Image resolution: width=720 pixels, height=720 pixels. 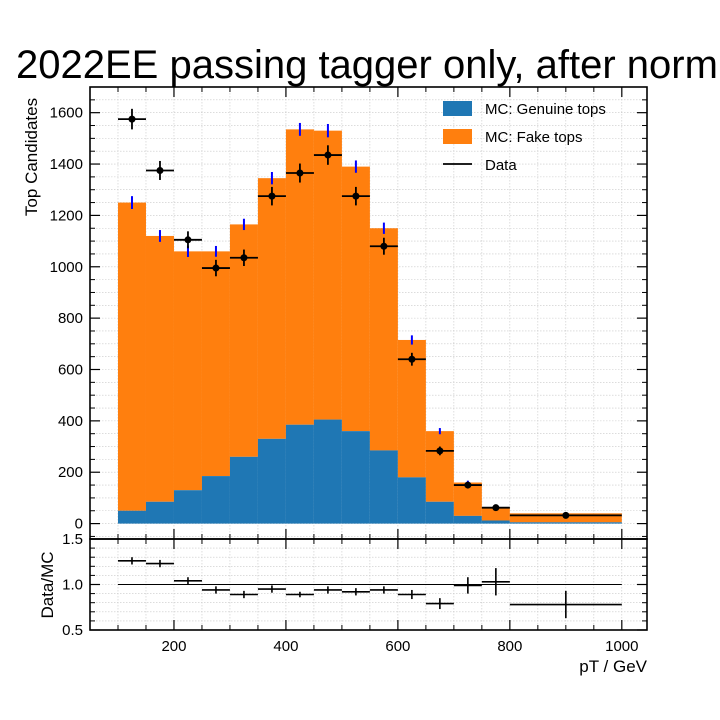 I want to click on y-tick-label: 800, so click(x=70, y=318).